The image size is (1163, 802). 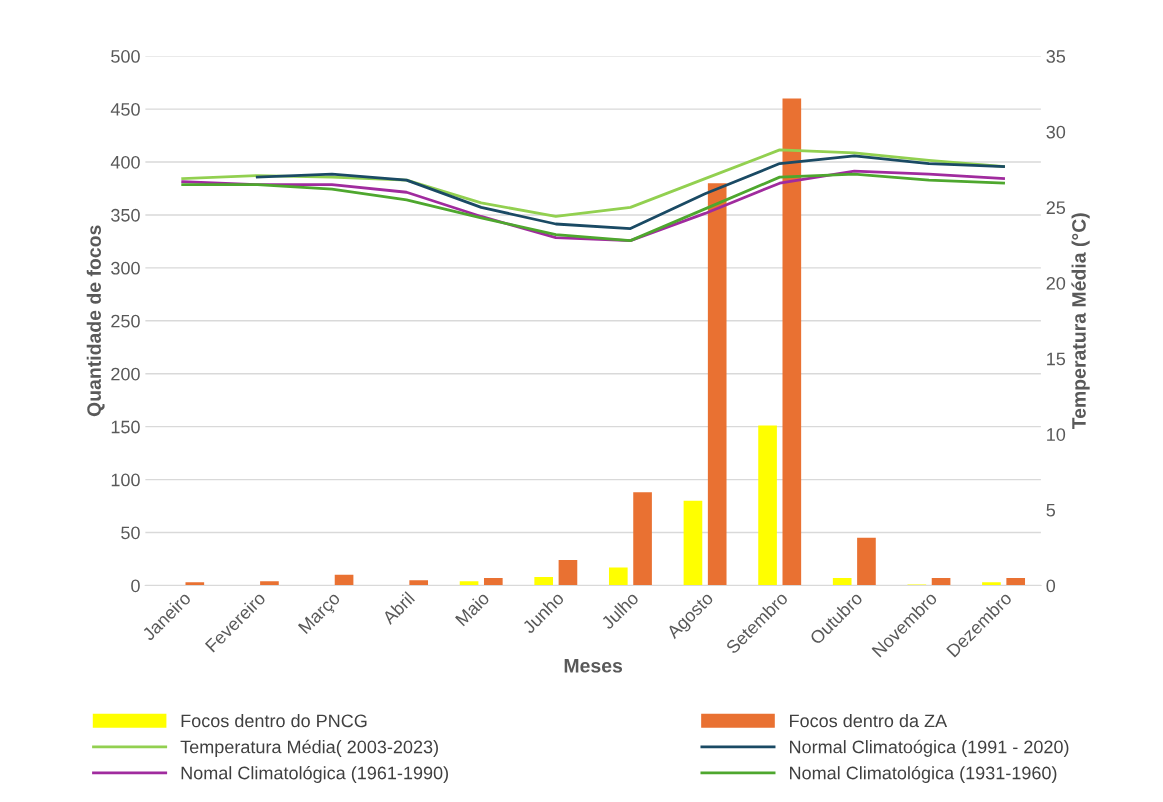 I want to click on y2-tick-label: 30, so click(x=1056, y=132).